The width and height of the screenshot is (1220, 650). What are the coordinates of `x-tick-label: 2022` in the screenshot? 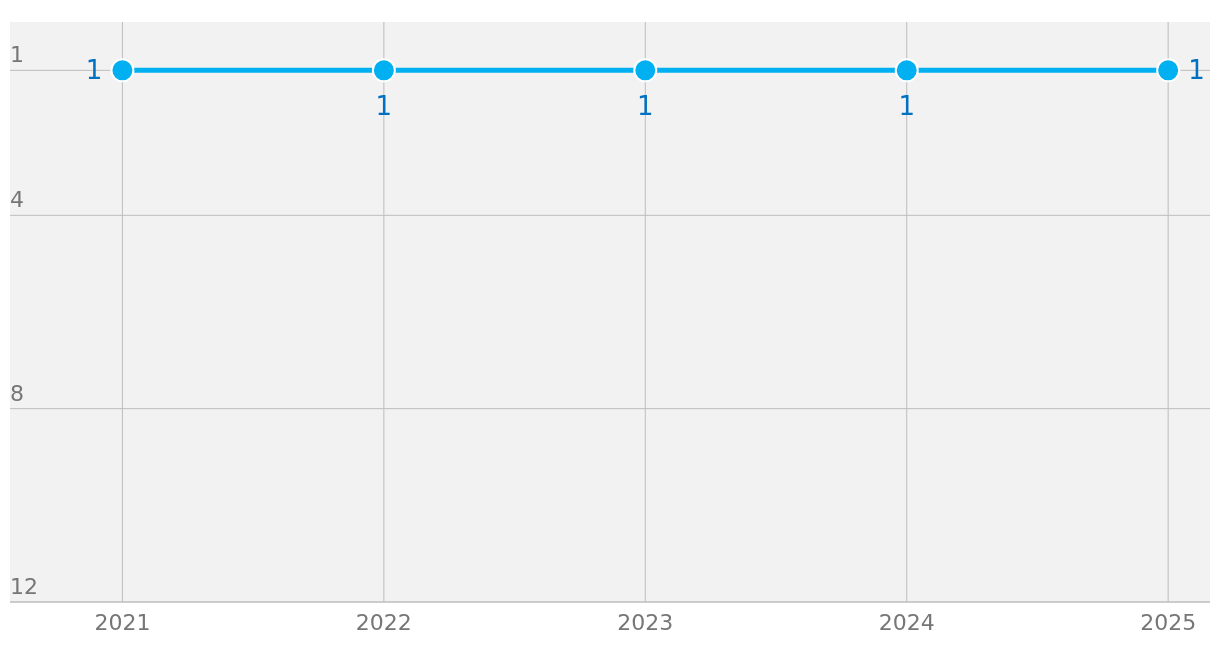 It's located at (383, 622).